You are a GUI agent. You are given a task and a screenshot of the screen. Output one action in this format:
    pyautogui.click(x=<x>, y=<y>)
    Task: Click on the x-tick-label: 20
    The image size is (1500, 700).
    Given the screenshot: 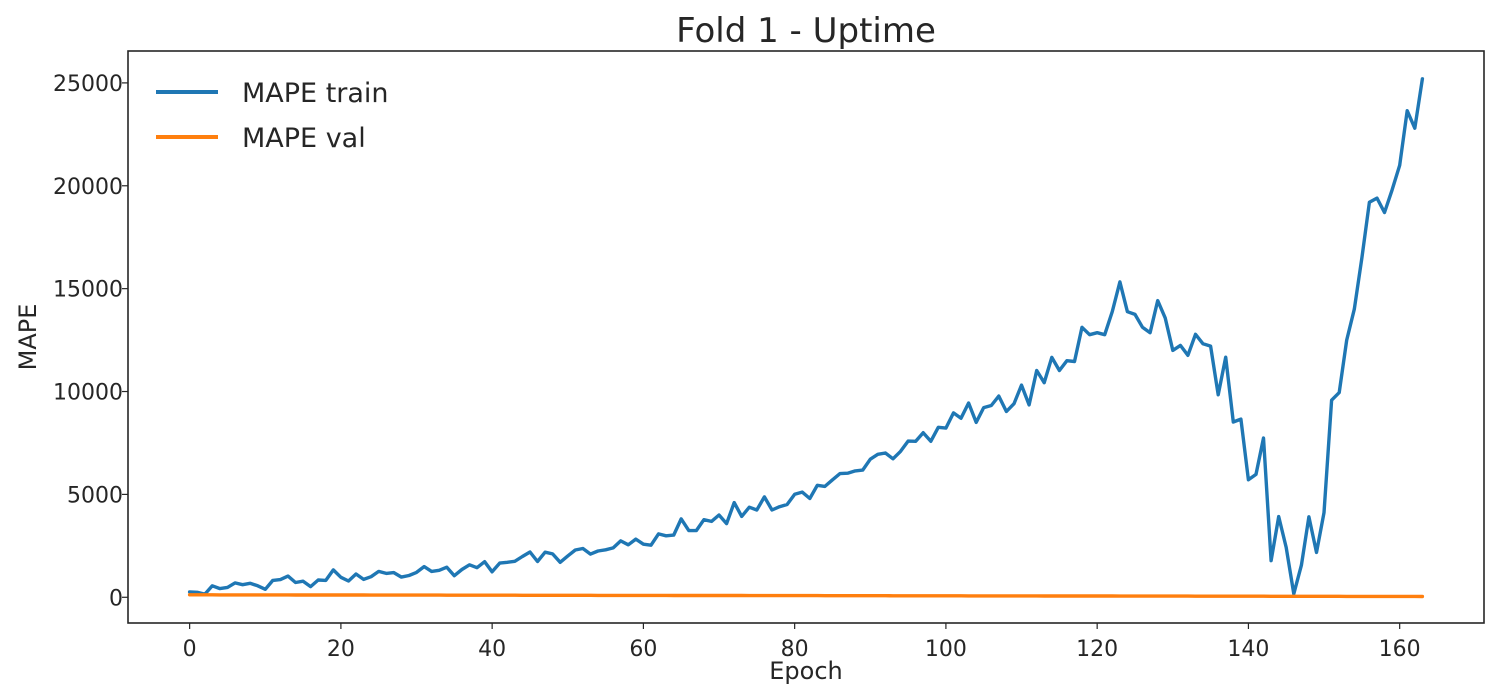 What is the action you would take?
    pyautogui.click(x=341, y=649)
    